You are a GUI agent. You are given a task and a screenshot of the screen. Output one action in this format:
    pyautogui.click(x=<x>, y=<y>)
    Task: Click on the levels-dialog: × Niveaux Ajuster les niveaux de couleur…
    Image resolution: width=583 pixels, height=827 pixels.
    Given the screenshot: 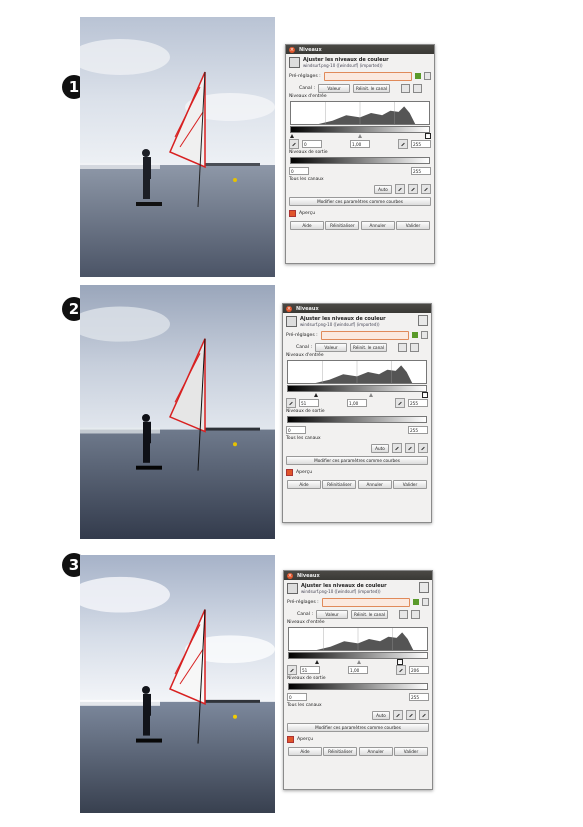 What is the action you would take?
    pyautogui.click(x=357, y=413)
    